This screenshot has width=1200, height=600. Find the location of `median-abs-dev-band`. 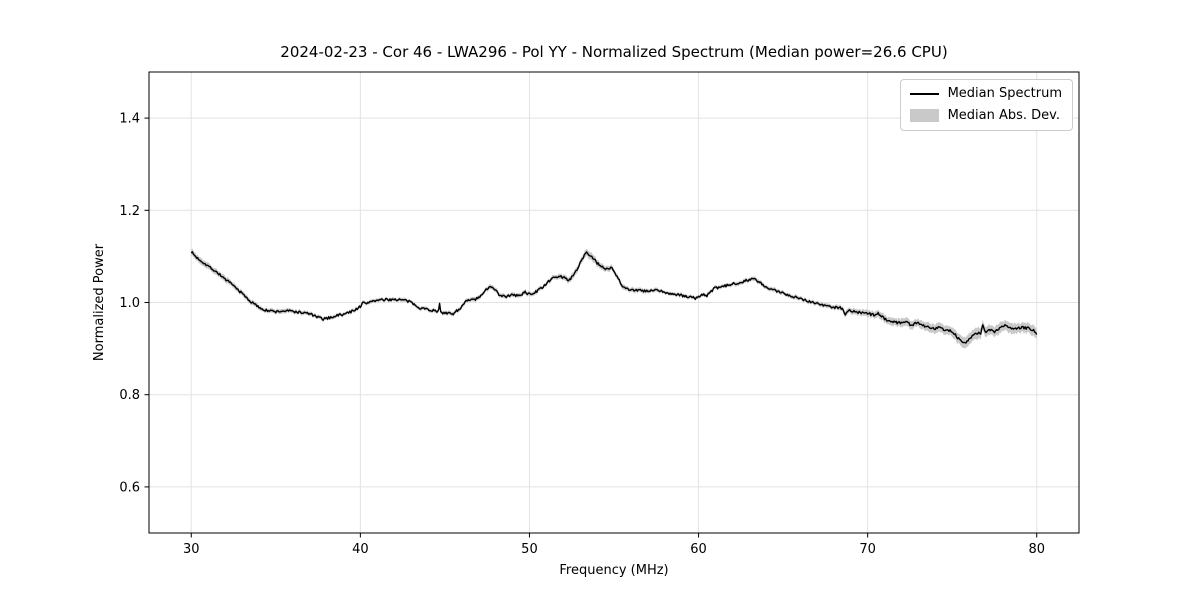

median-abs-dev-band is located at coordinates (614, 298).